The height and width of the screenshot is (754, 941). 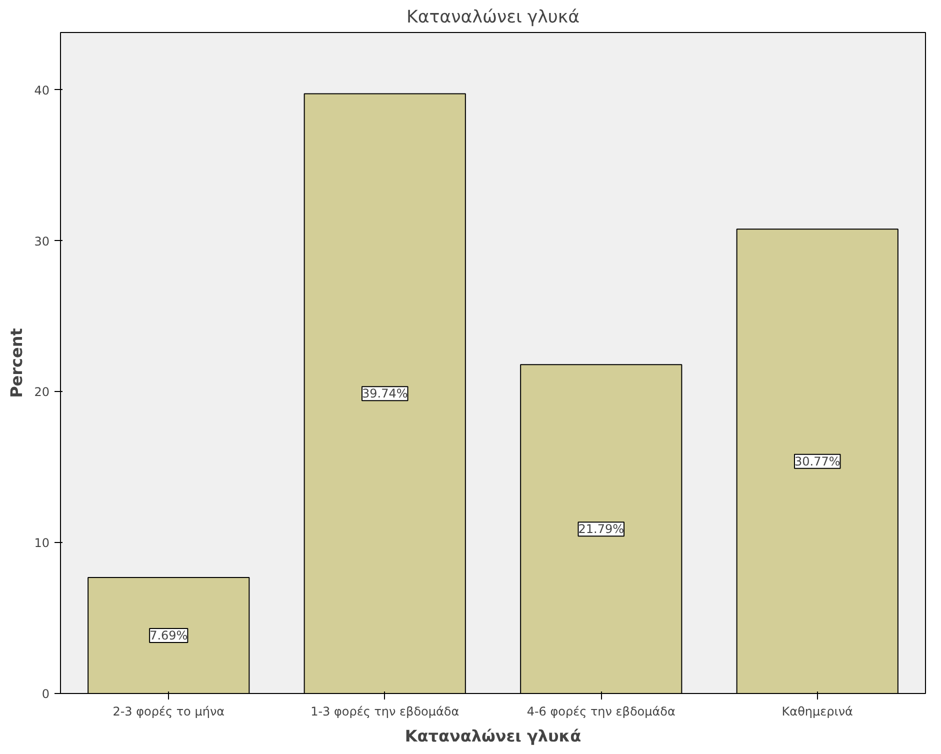 What do you see at coordinates (16, 363) in the screenshot?
I see `y-axis-title: Percent` at bounding box center [16, 363].